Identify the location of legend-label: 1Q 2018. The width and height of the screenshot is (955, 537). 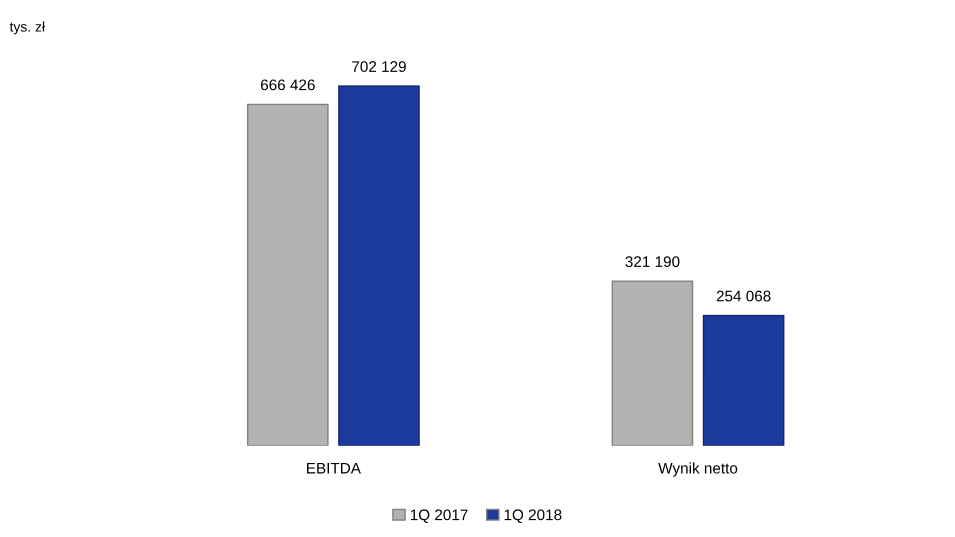
(533, 516).